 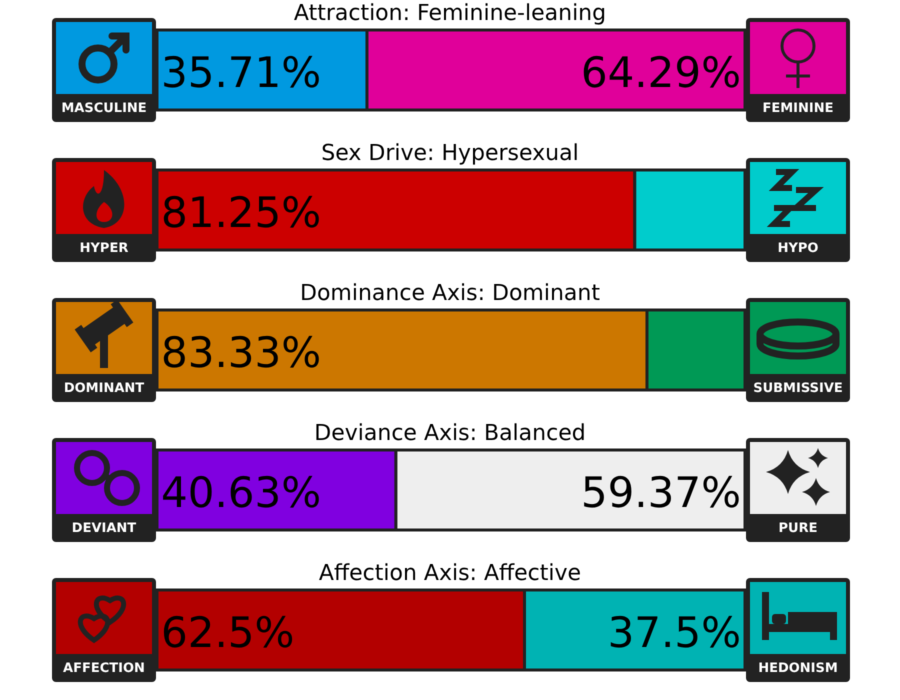 I want to click on text: HYPO, so click(x=798, y=248).